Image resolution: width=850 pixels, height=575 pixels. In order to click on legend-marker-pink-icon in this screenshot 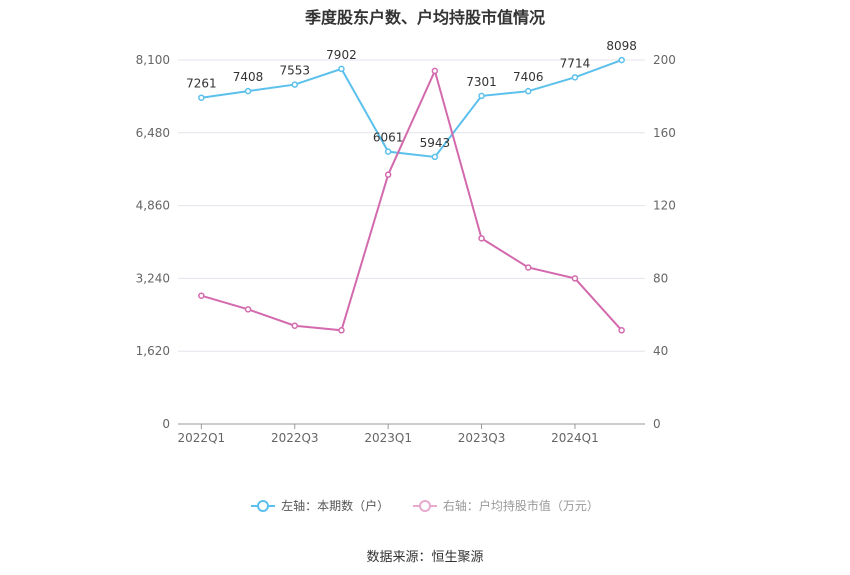, I will do `click(424, 505)`.